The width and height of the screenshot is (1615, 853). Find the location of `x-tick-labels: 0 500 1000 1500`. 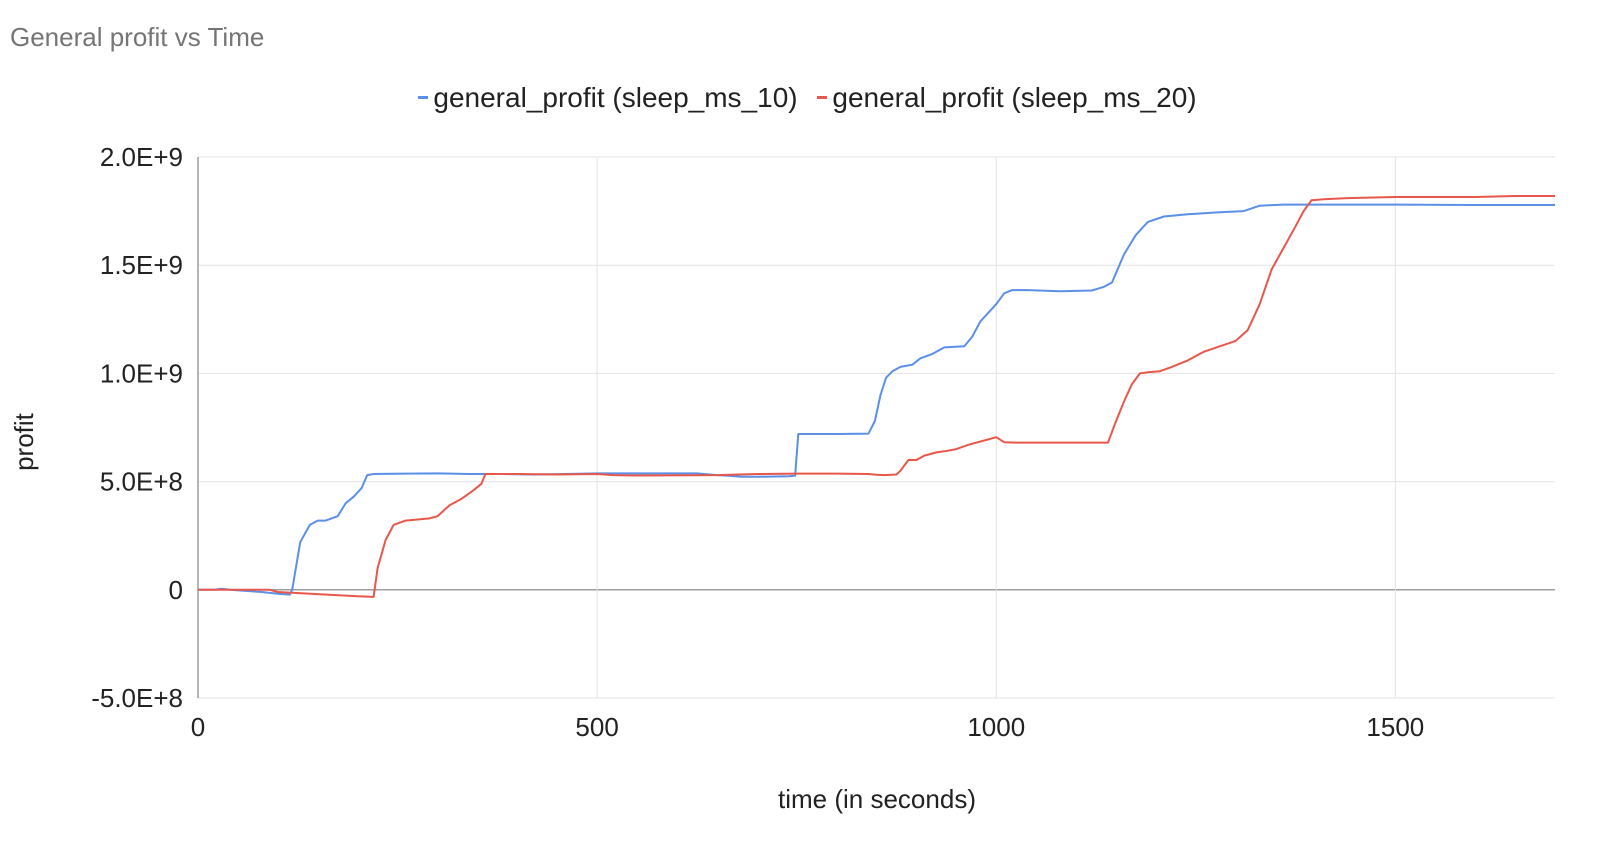

x-tick-labels: 0 500 1000 1500 is located at coordinates (808, 727).